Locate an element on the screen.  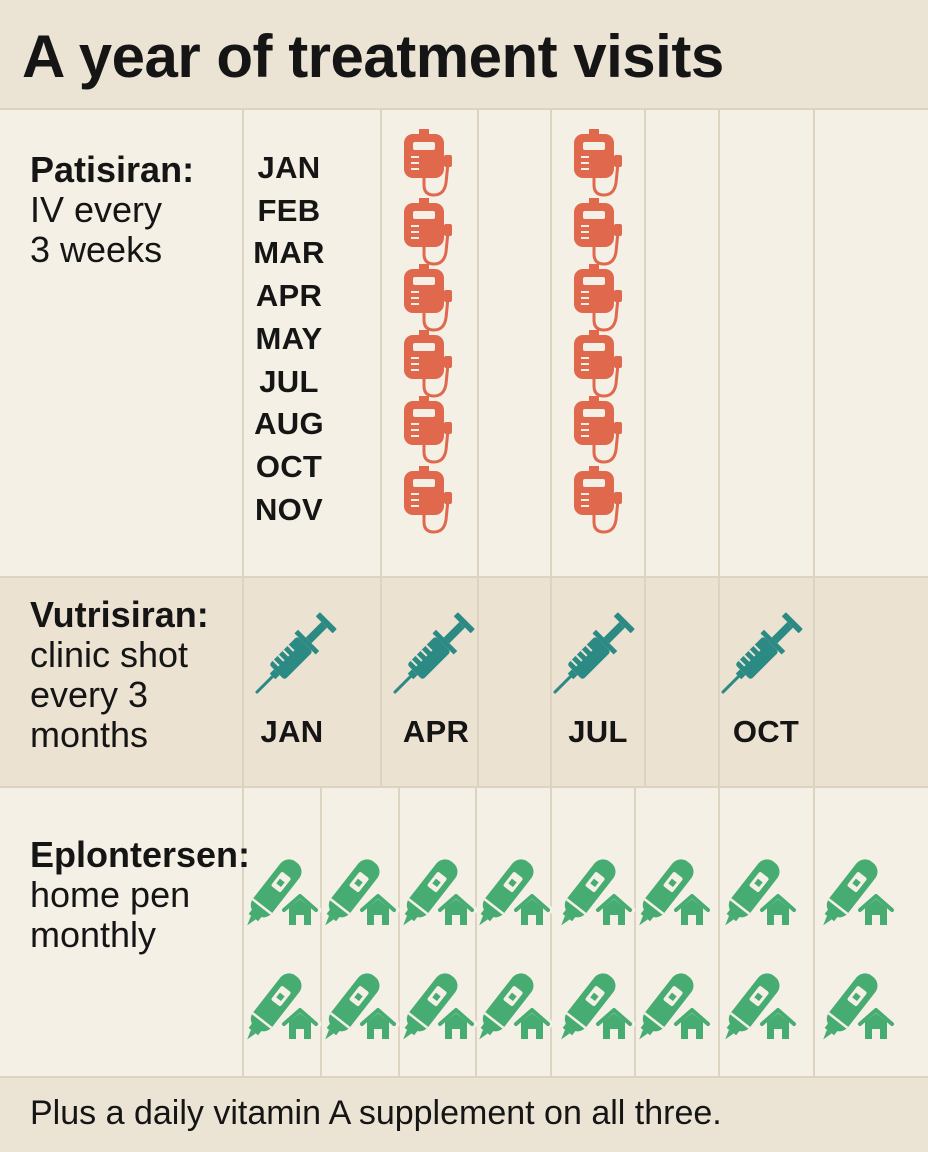
vutrisiran-label: Vutrisiran: clinic shot every 3 months is located at coordinates (119, 675).